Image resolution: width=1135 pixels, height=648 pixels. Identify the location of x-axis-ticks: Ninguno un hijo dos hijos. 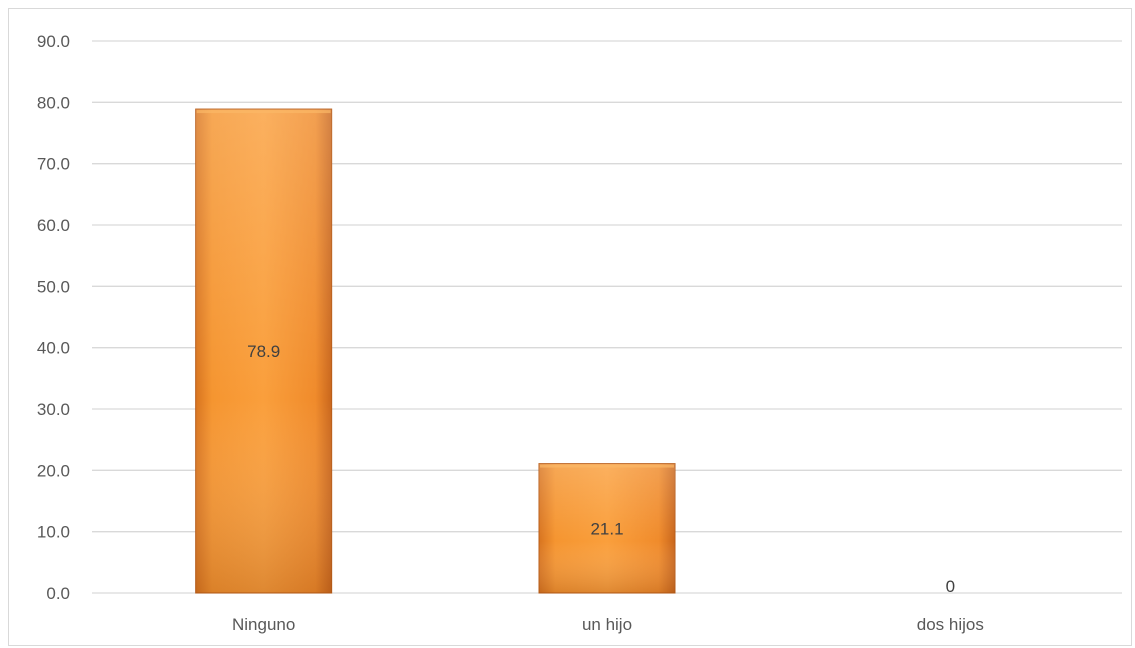
(608, 624).